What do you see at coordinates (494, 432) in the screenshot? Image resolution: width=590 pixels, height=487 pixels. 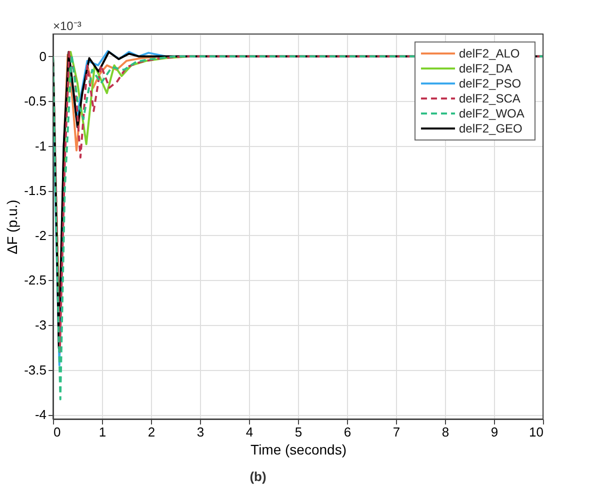 I see `x-tick-label: 9` at bounding box center [494, 432].